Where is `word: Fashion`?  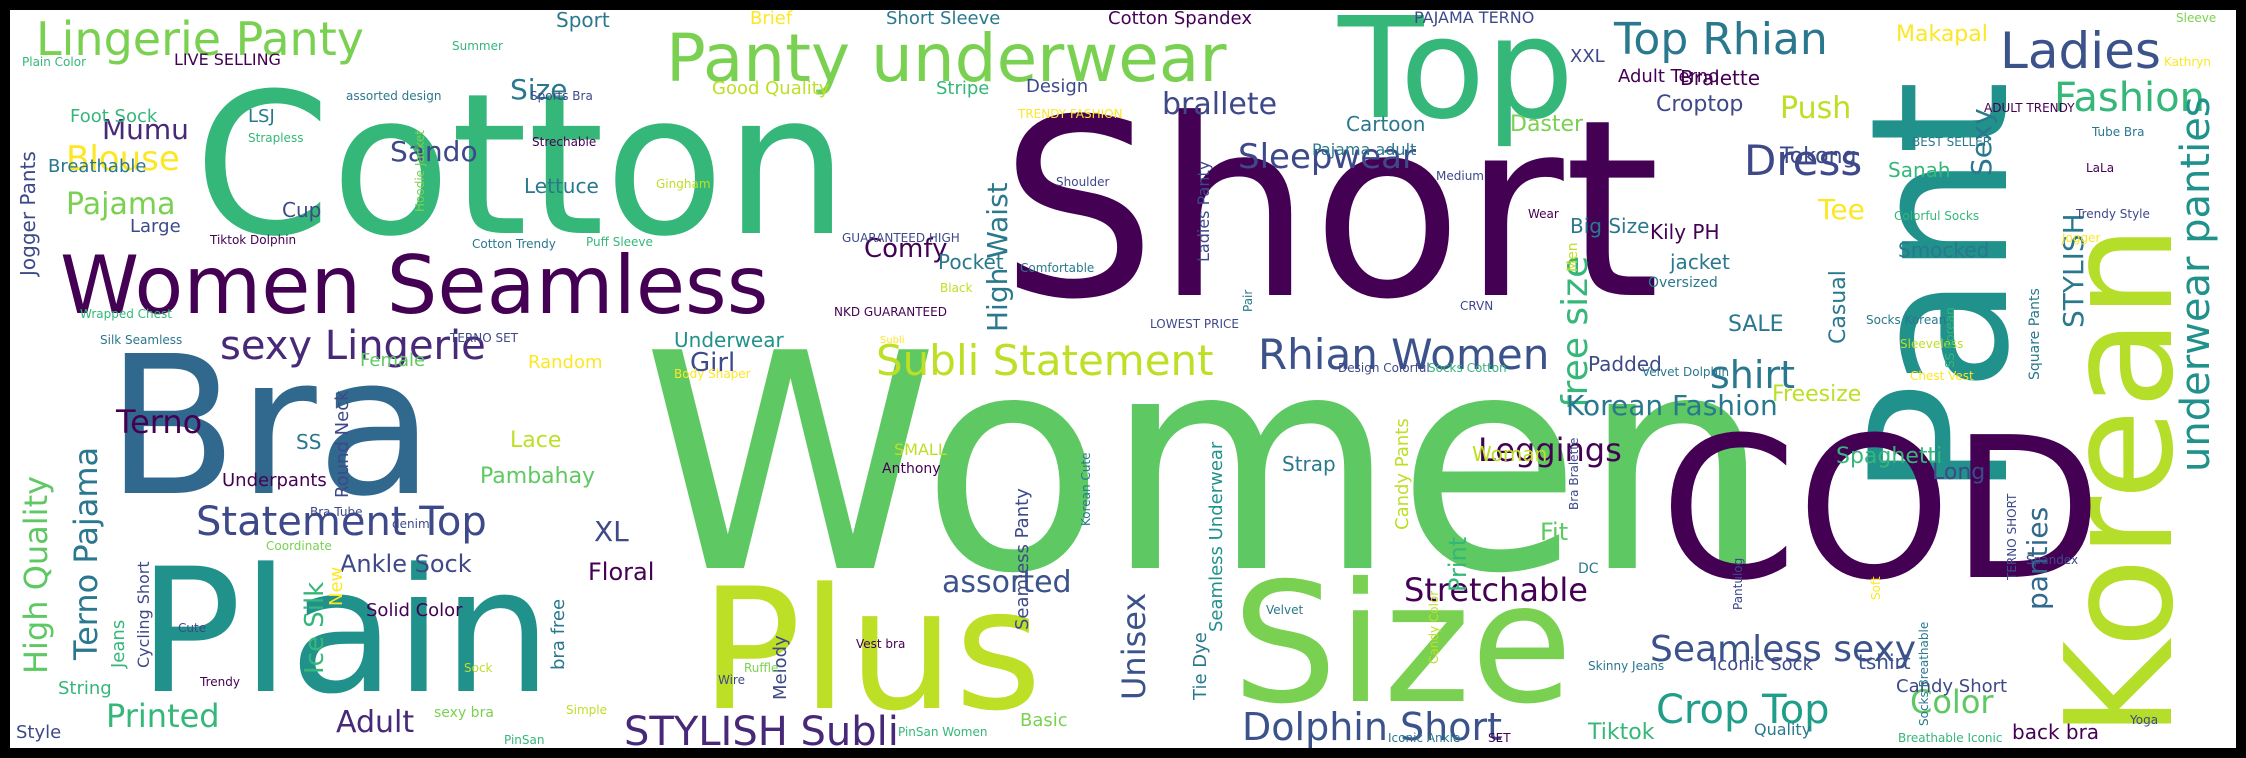
word: Fashion is located at coordinates (2129, 98).